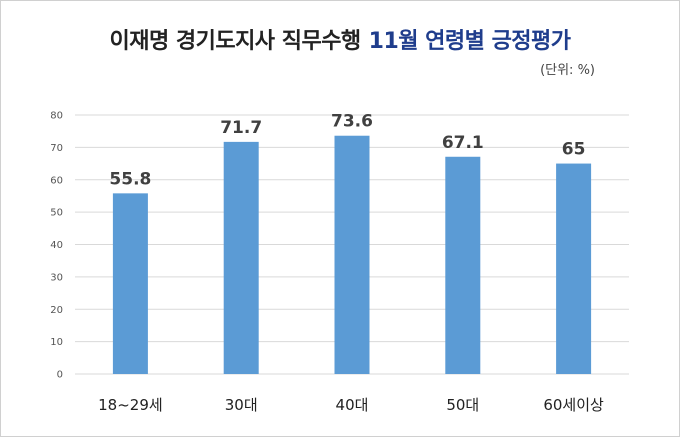 This screenshot has width=680, height=437. Describe the element at coordinates (573, 405) in the screenshot. I see `category-label: 60세이상` at that location.